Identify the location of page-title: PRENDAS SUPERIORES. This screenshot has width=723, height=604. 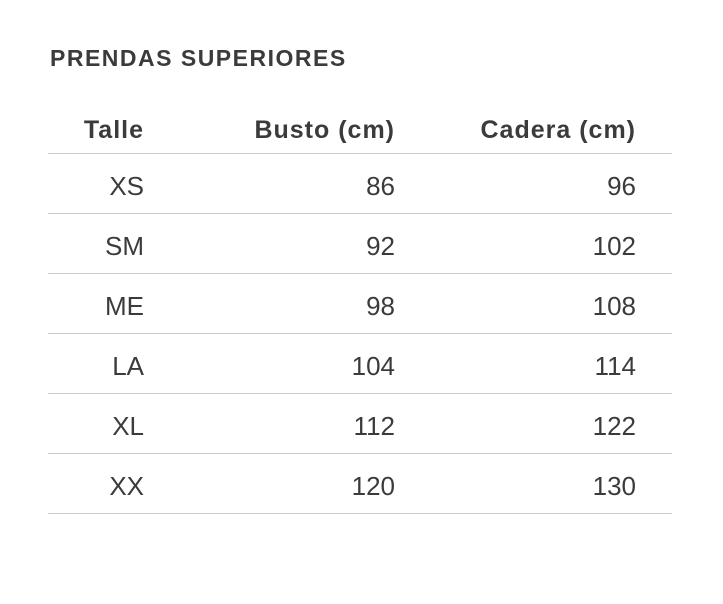
(198, 58).